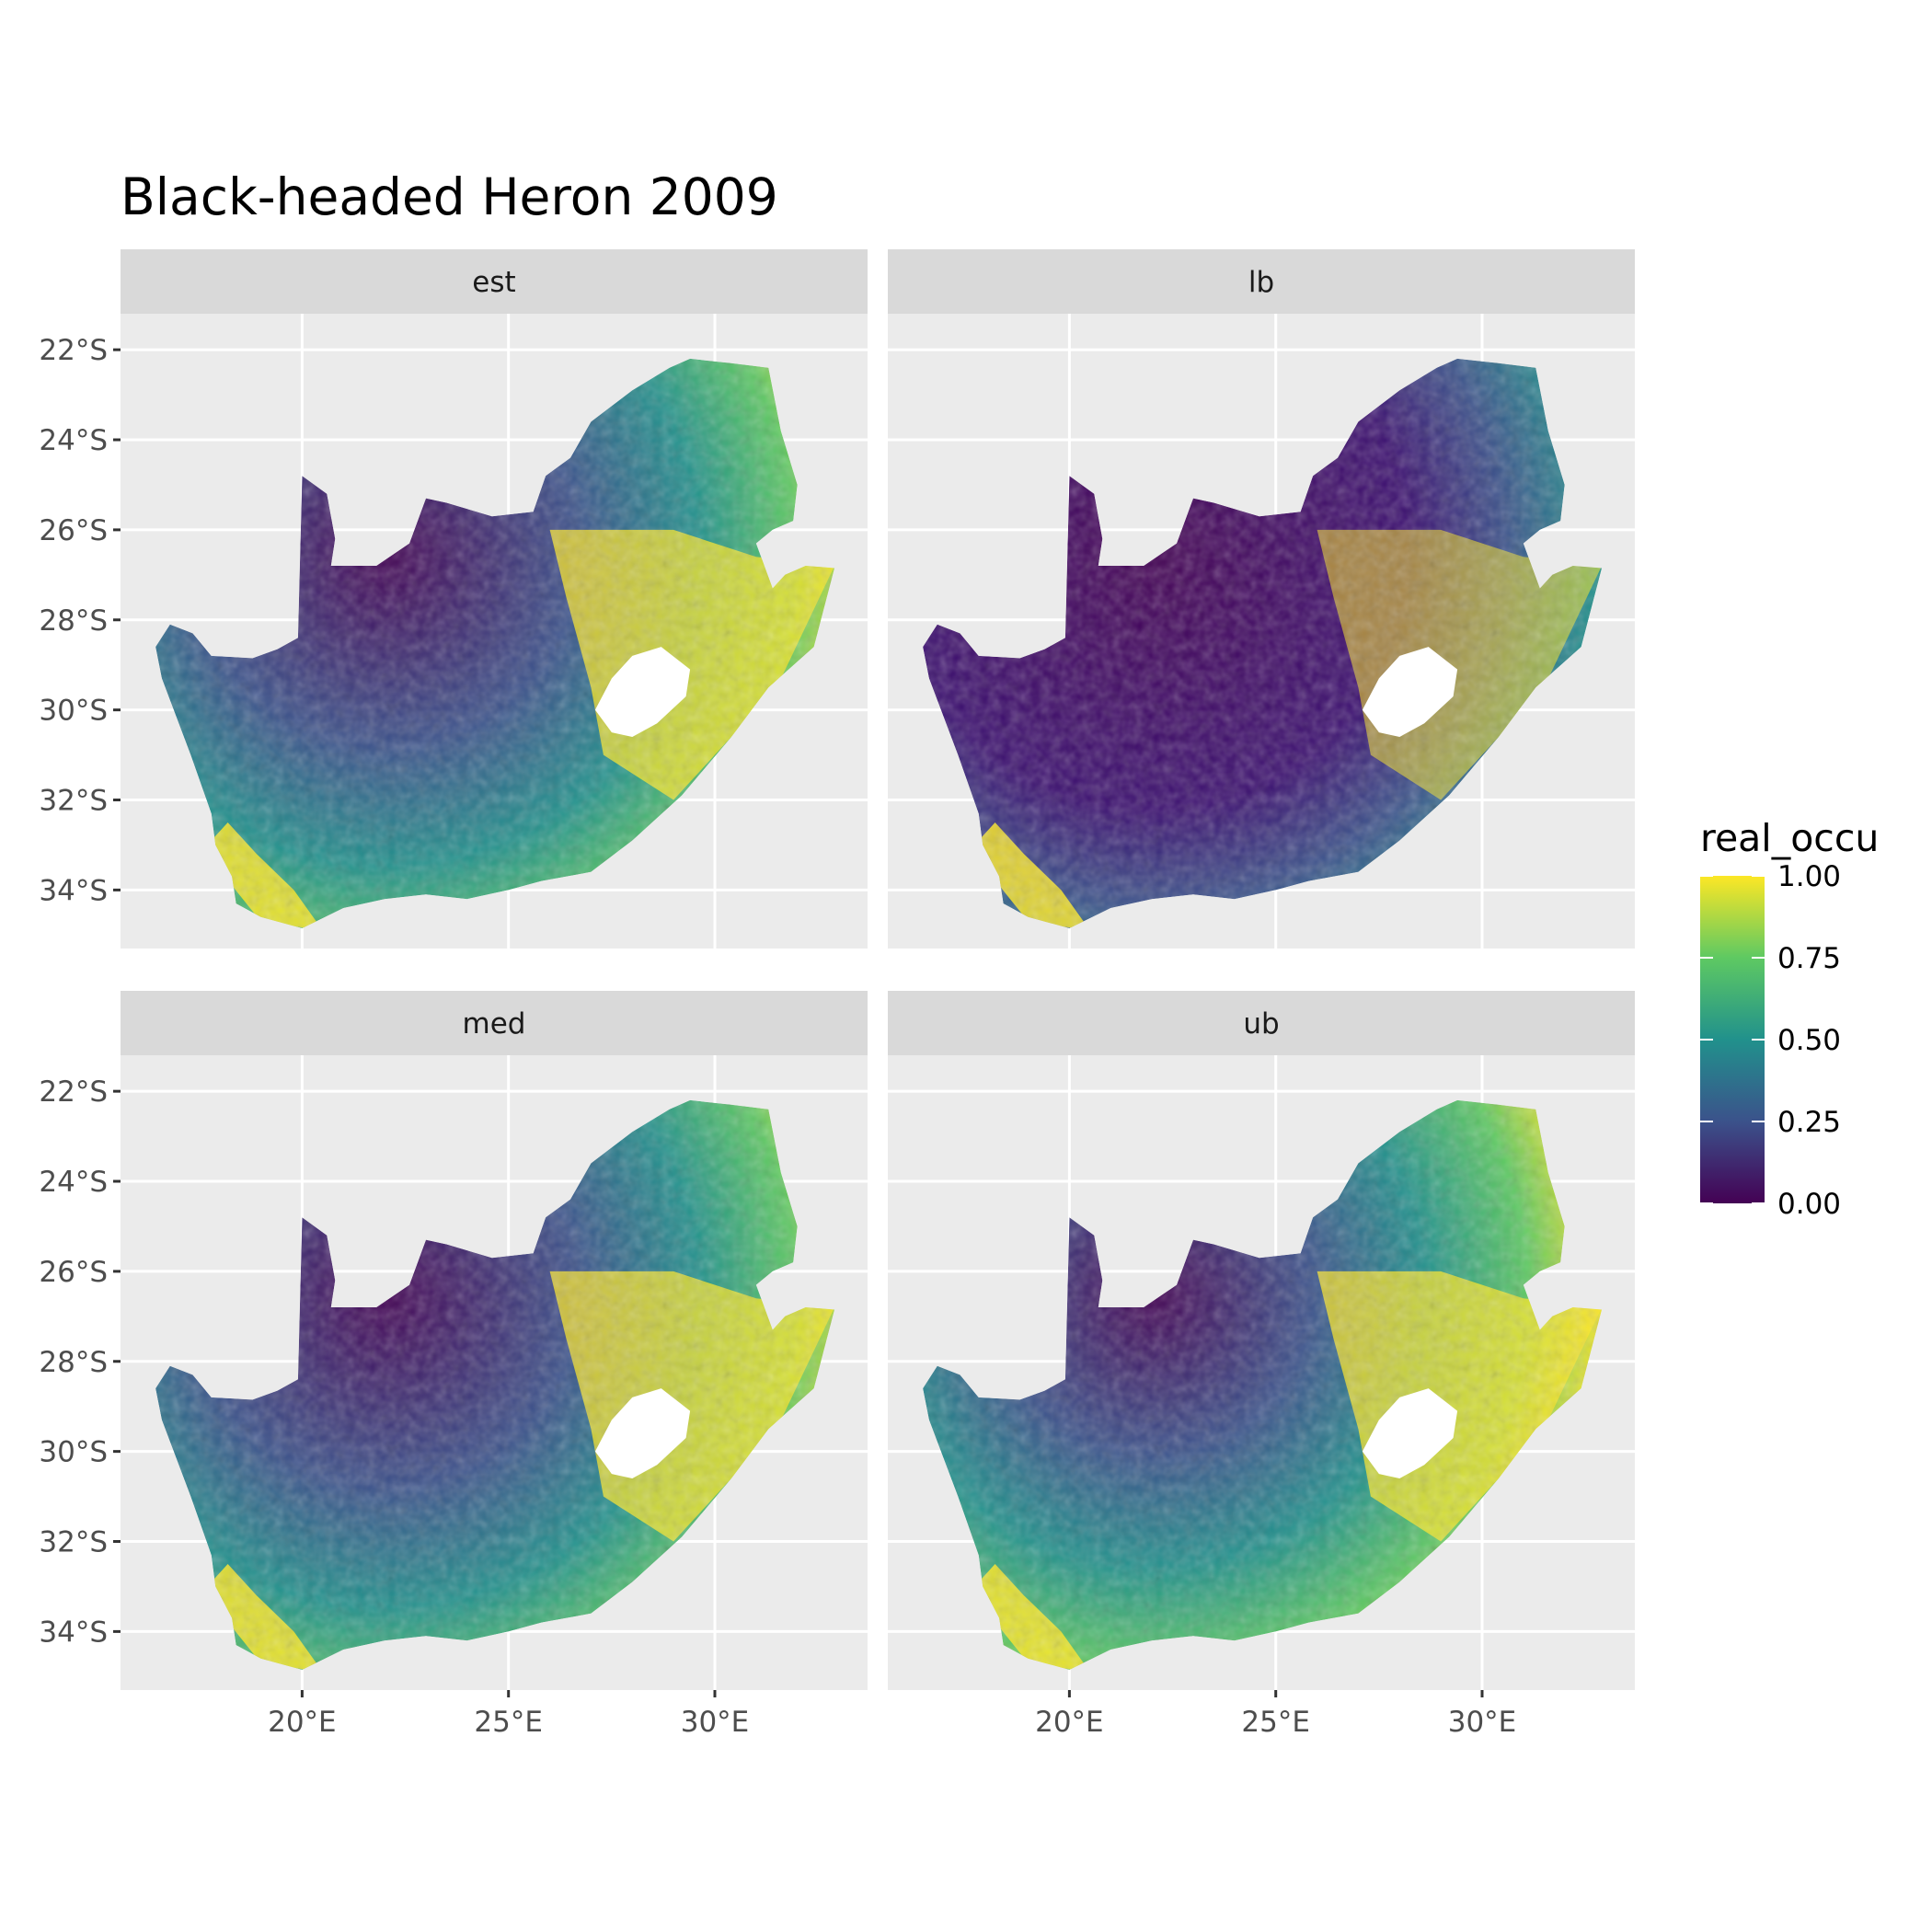  I want to click on facet-strip-label: med, so click(494, 1024).